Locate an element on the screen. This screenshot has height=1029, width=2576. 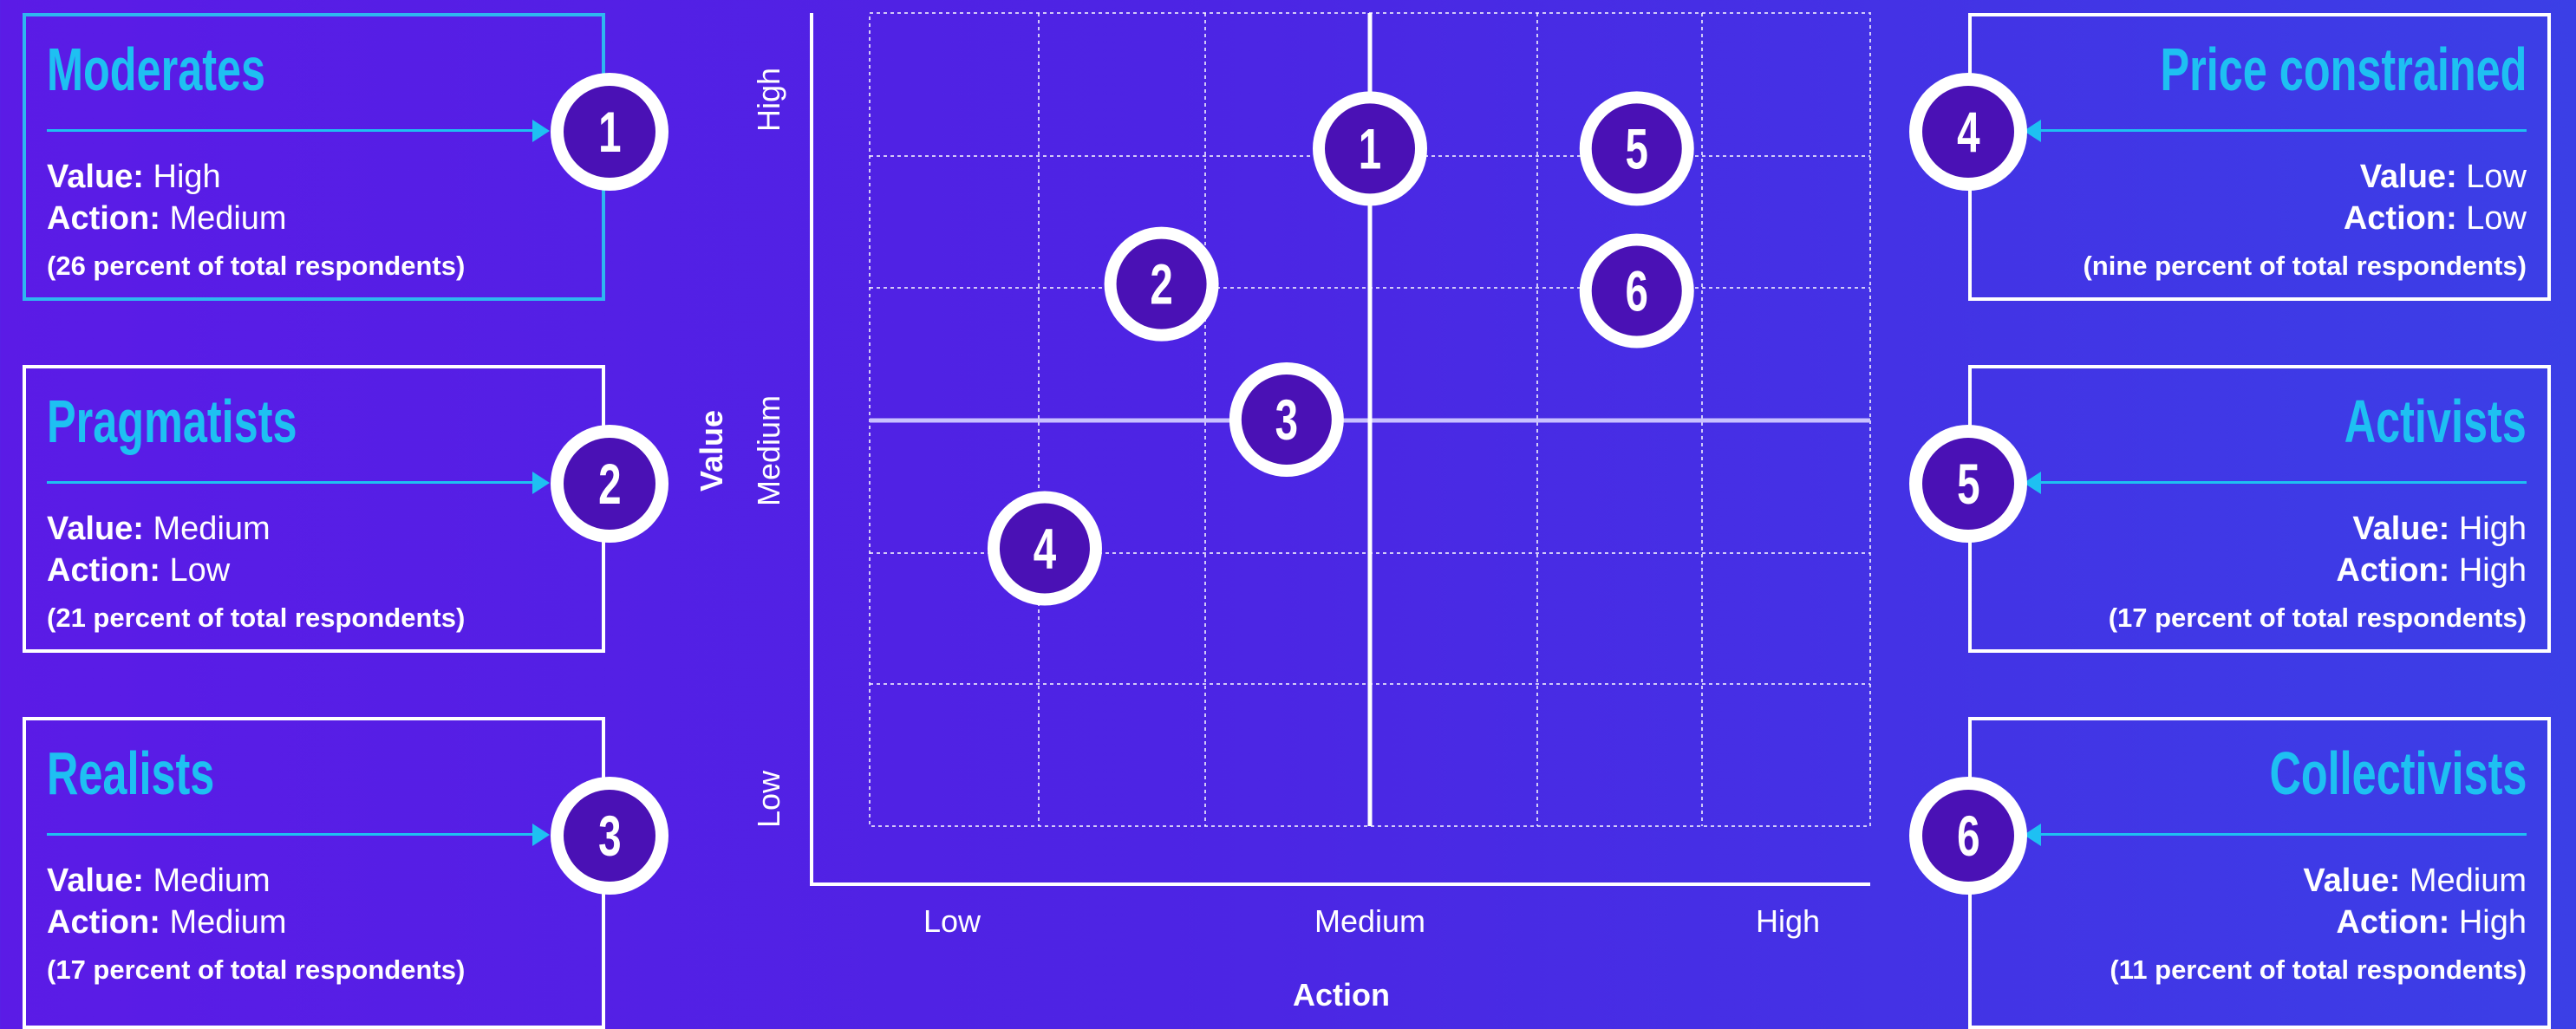
segment-badge-1: 1 is located at coordinates (609, 132).